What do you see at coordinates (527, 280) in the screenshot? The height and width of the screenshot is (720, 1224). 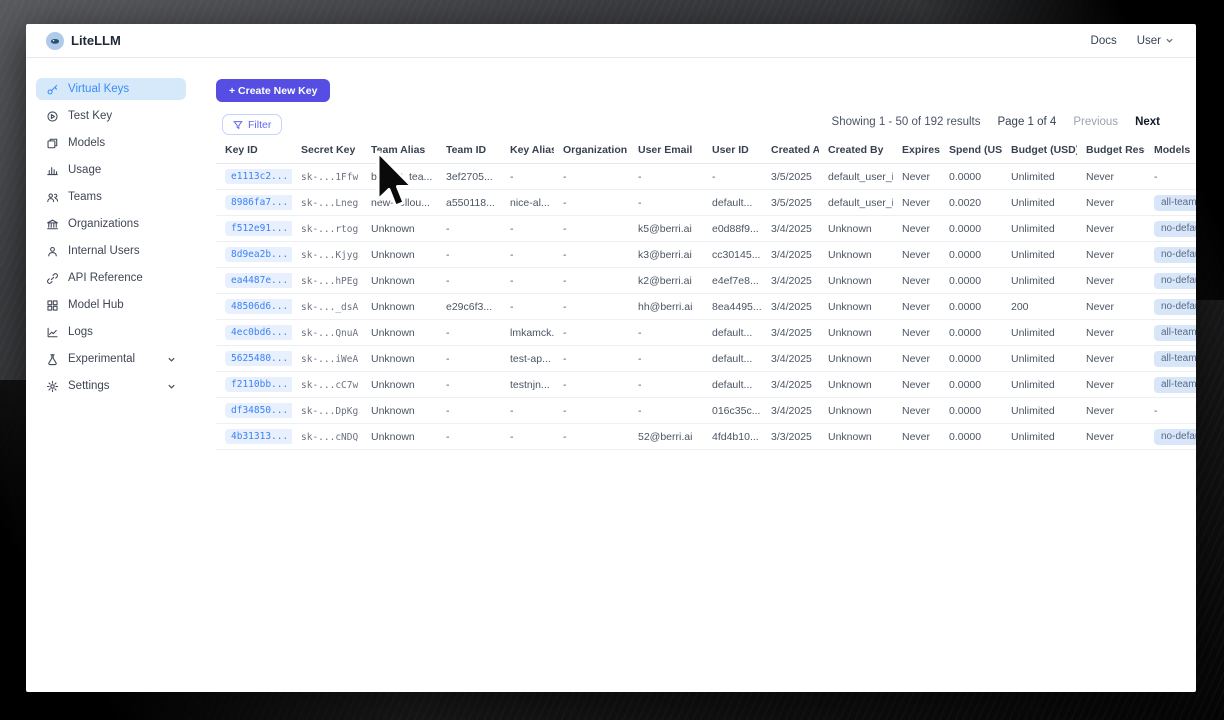 I see `cell-key_alias: -` at bounding box center [527, 280].